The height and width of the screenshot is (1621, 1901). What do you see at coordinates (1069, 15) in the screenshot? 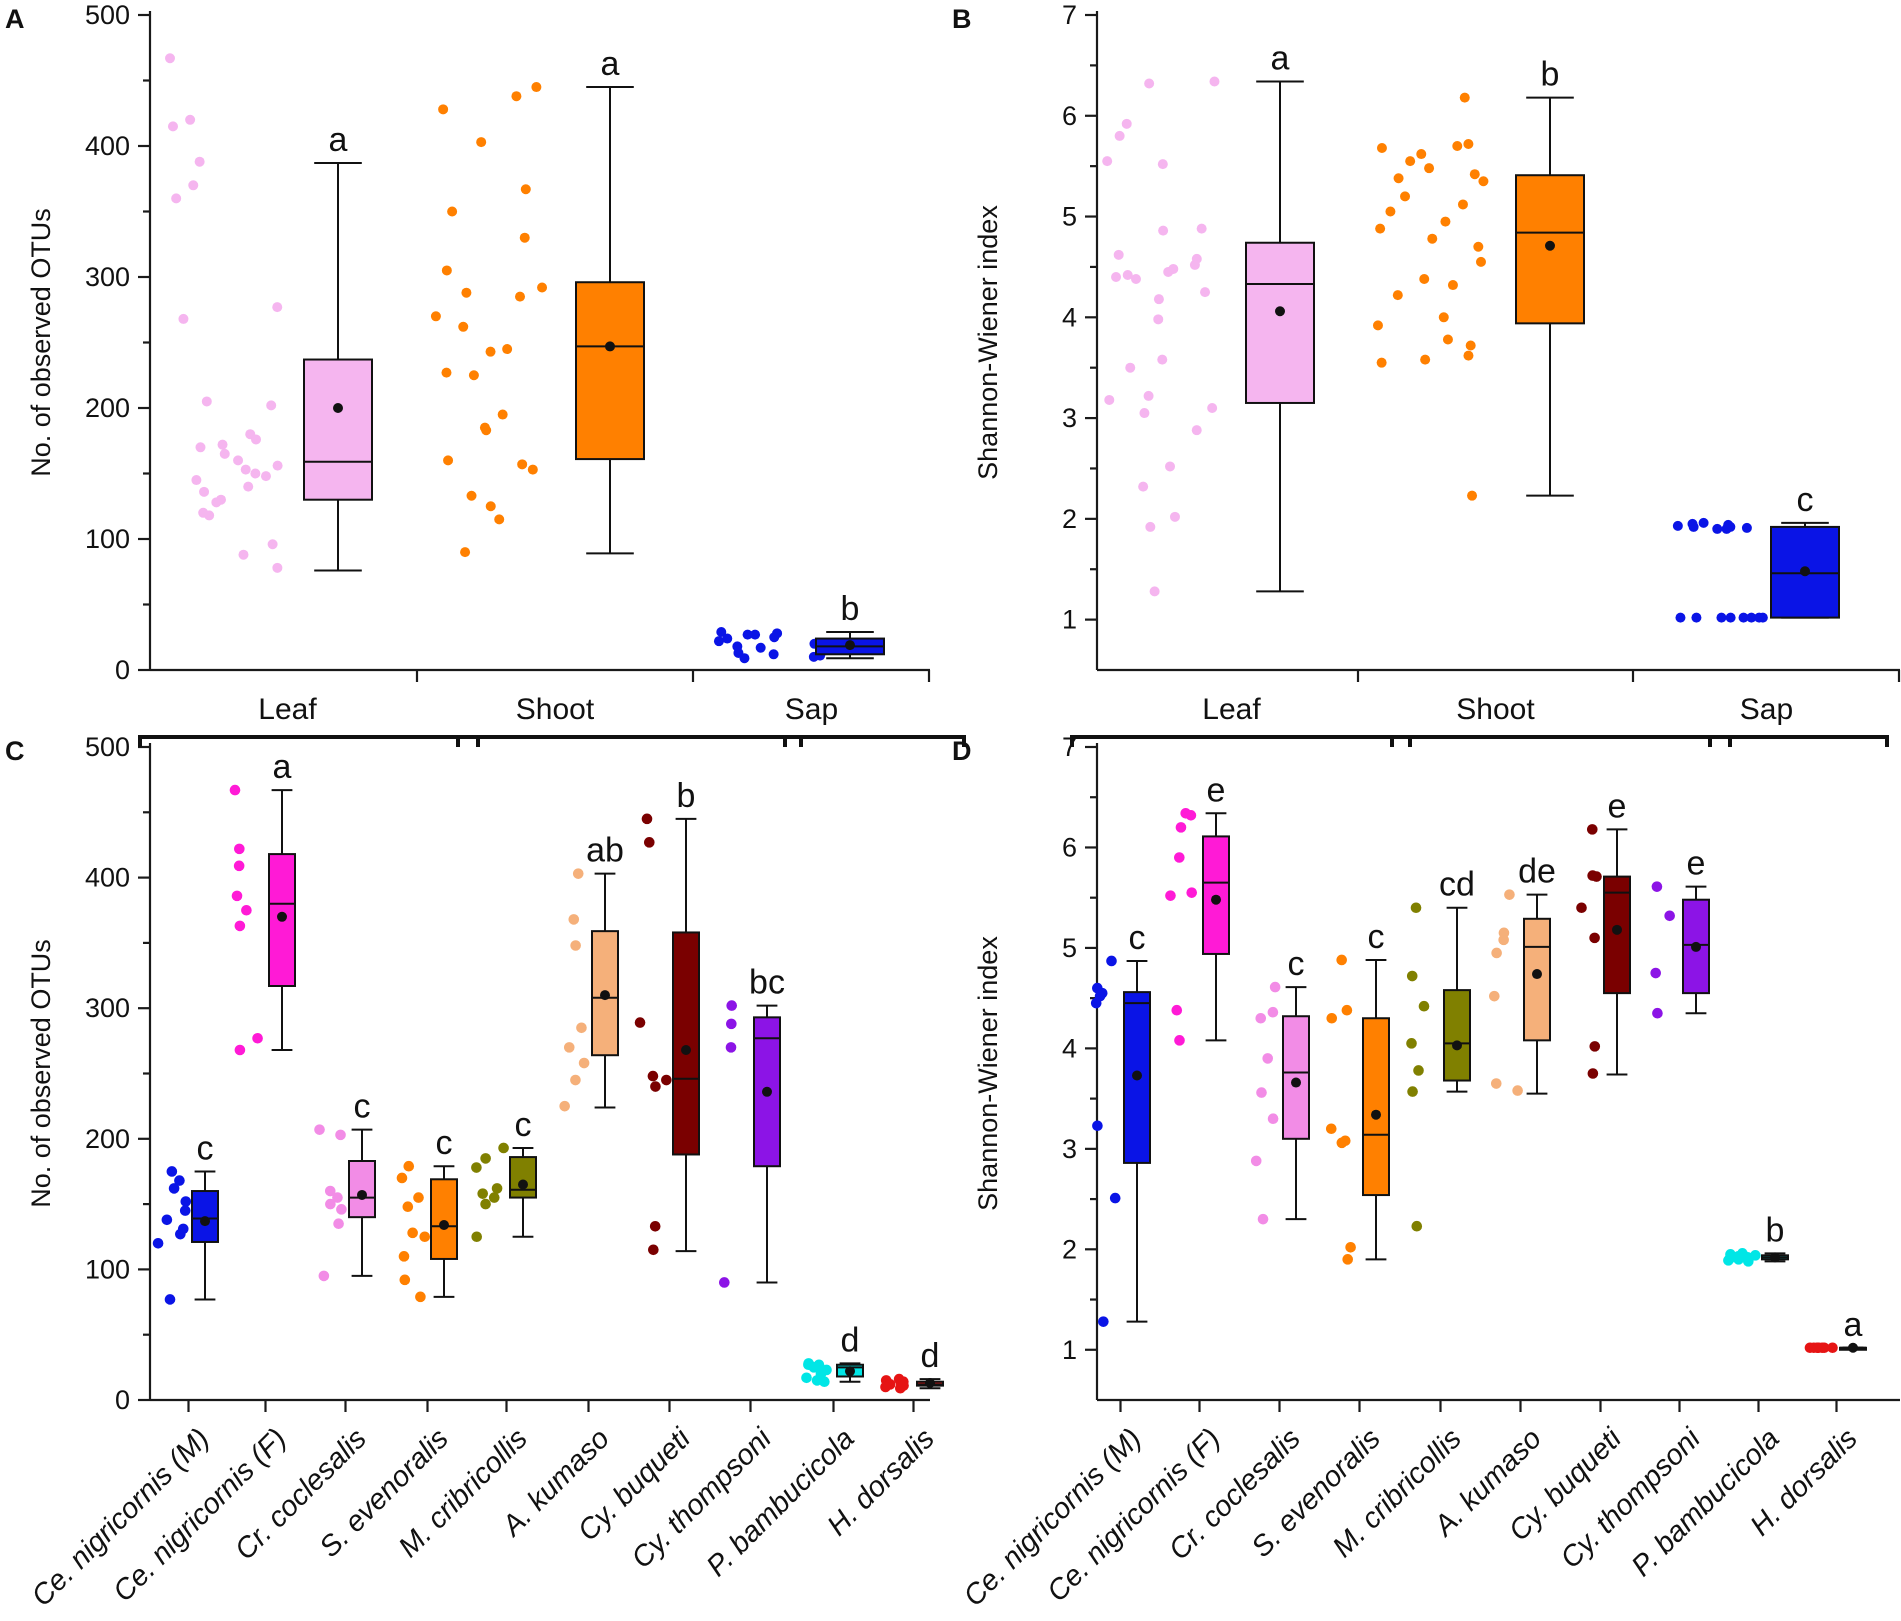
I see `y-tick-label: 7` at bounding box center [1069, 15].